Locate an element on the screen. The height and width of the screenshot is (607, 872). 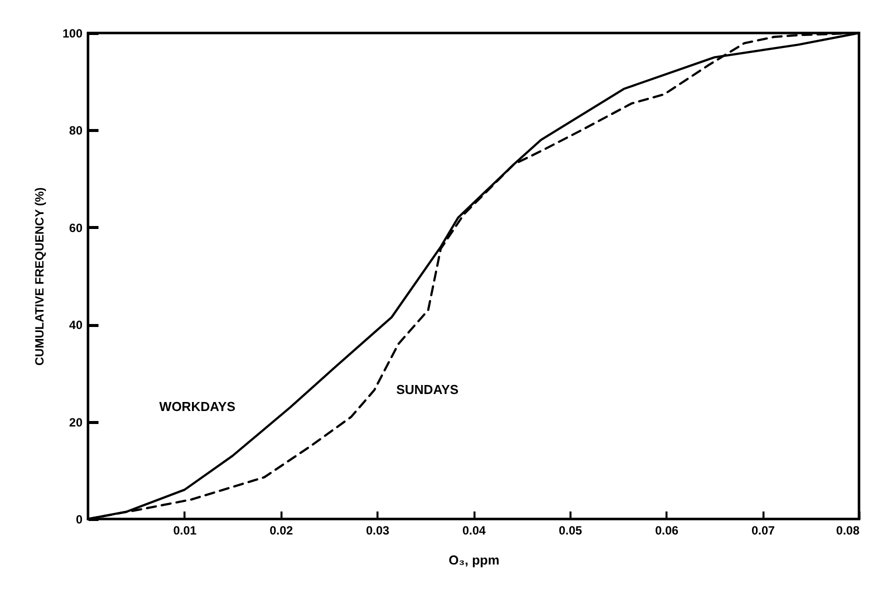
x-axis-title: O₃, ppm is located at coordinates (474, 560).